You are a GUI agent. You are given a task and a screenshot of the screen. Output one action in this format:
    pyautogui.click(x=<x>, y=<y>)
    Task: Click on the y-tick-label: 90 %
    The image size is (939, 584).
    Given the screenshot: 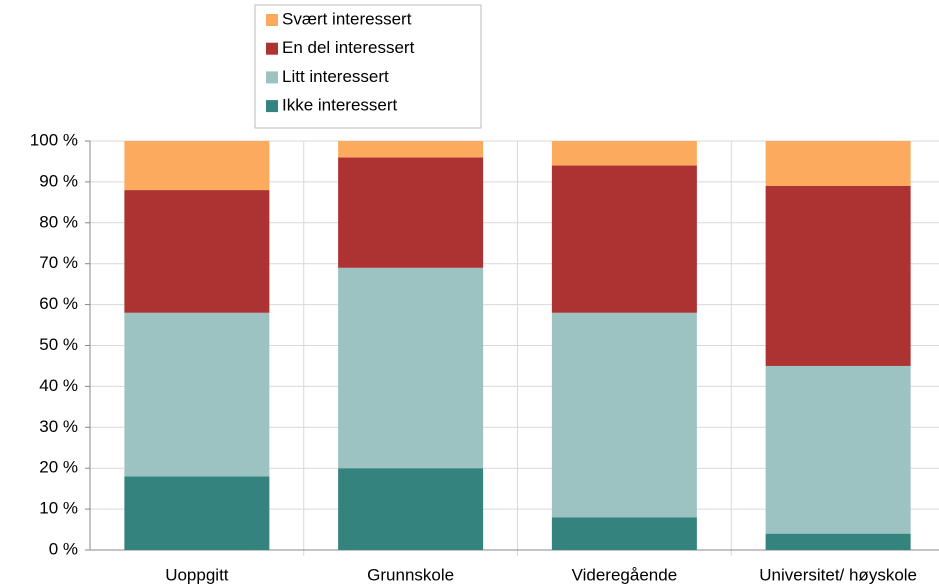 What is the action you would take?
    pyautogui.click(x=58, y=180)
    